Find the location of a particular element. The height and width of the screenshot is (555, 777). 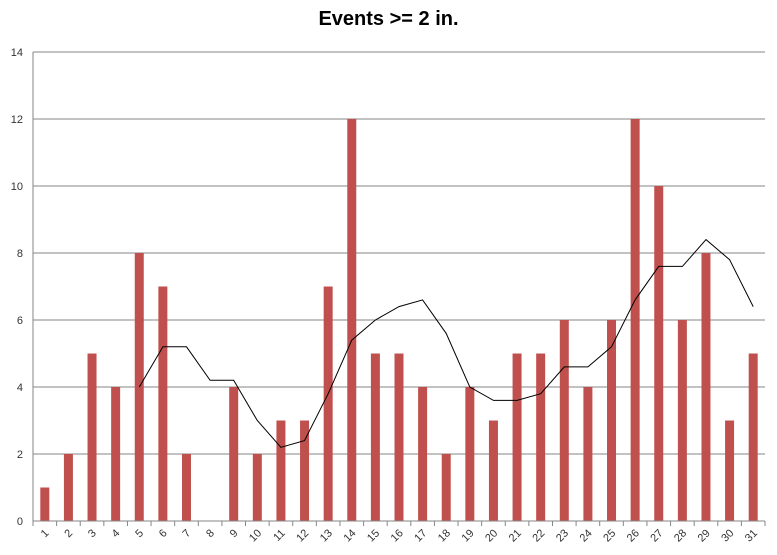

y-tick-label: 4 is located at coordinates (20, 388).